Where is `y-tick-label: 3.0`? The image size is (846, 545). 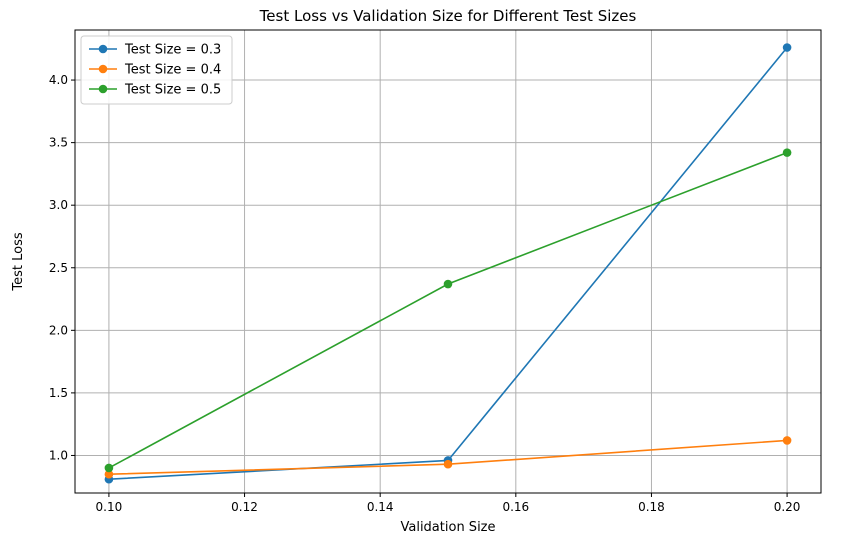
y-tick-label: 3.0 is located at coordinates (58, 205).